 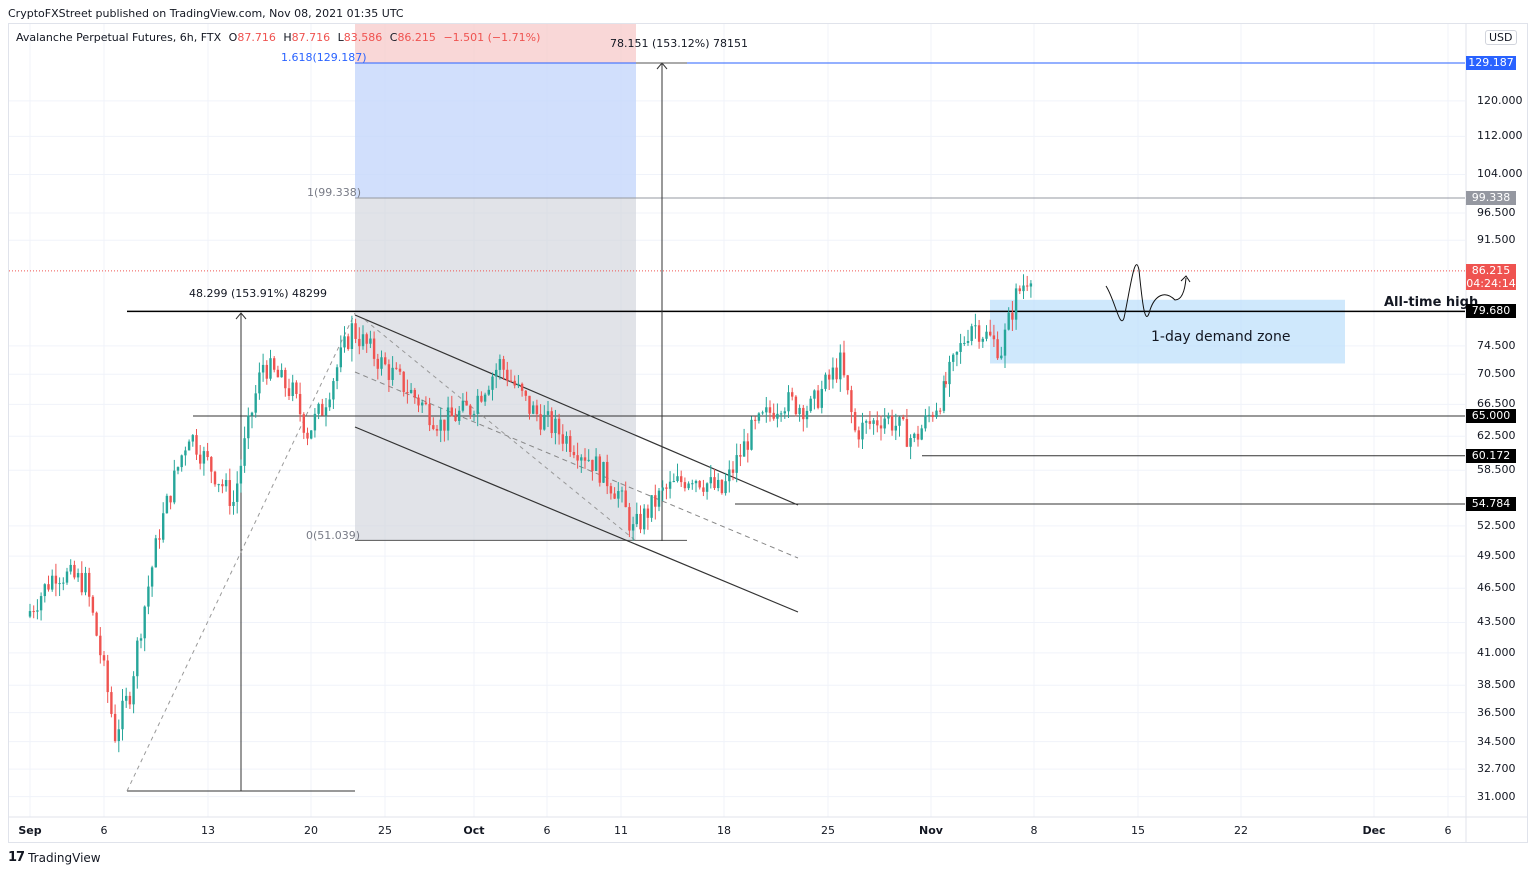 What do you see at coordinates (495, 131) in the screenshot?
I see `fib-zone-blue` at bounding box center [495, 131].